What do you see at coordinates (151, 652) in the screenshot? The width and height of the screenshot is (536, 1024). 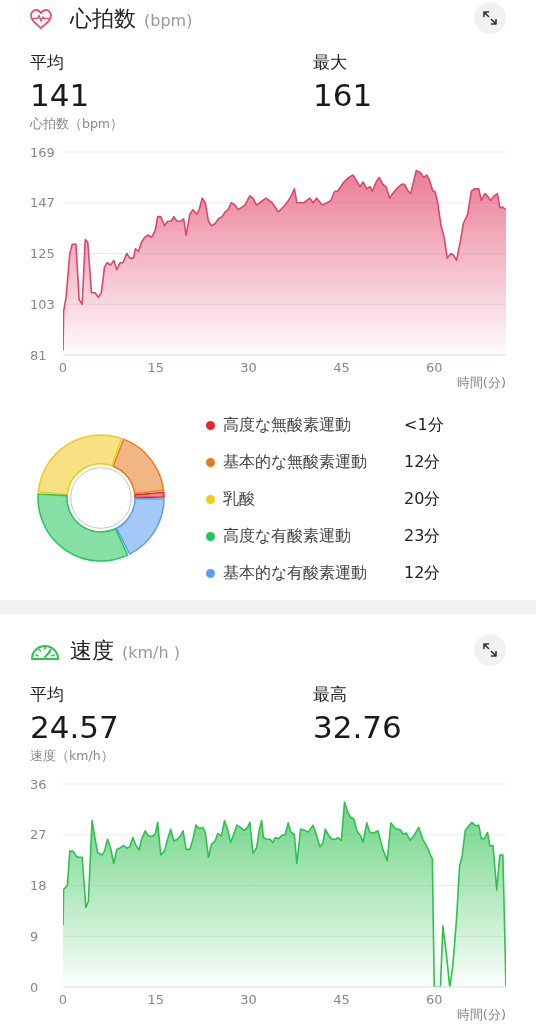 I see `chart-subtitle: (km/h )` at bounding box center [151, 652].